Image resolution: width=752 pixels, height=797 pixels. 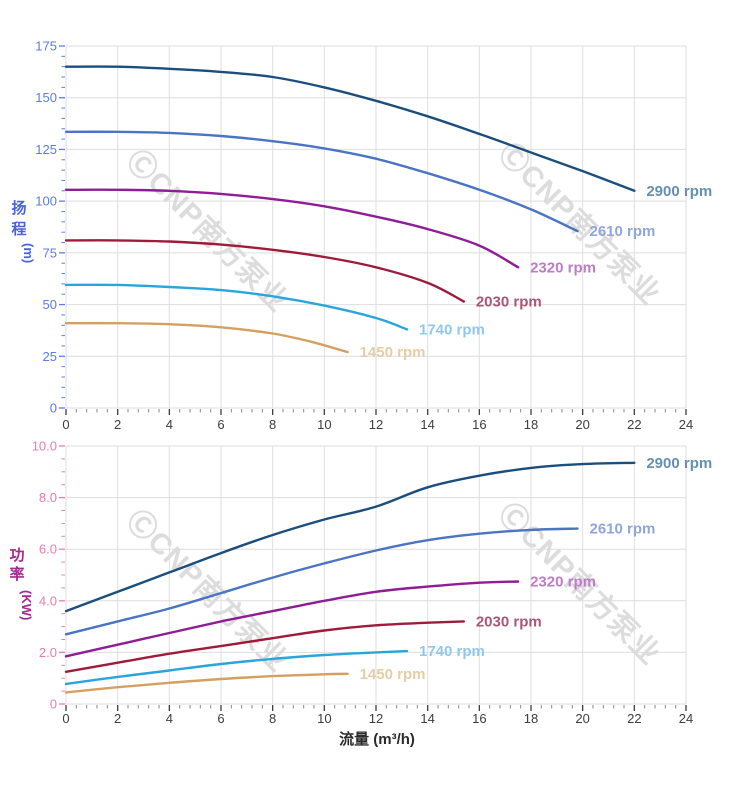 I want to click on watermark: ⒸCNP南方泵业, so click(x=208, y=231).